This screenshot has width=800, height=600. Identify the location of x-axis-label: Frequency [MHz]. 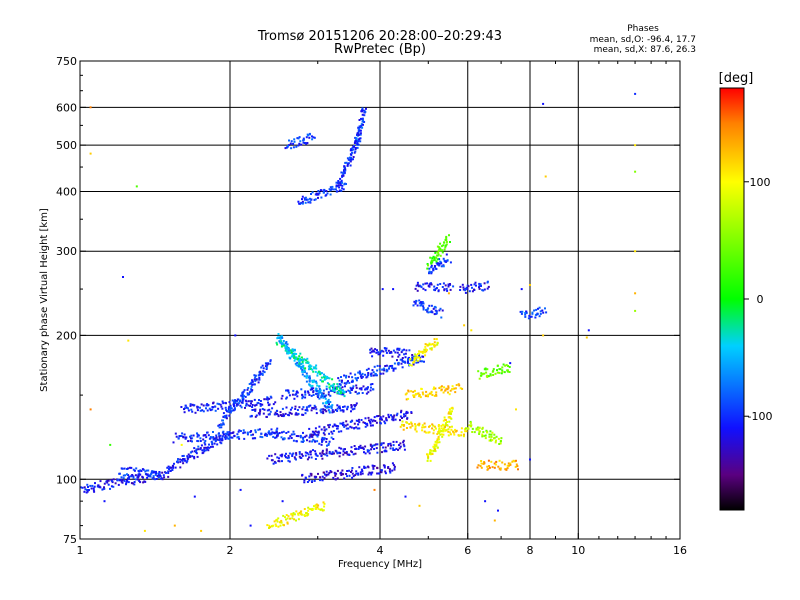
(380, 564).